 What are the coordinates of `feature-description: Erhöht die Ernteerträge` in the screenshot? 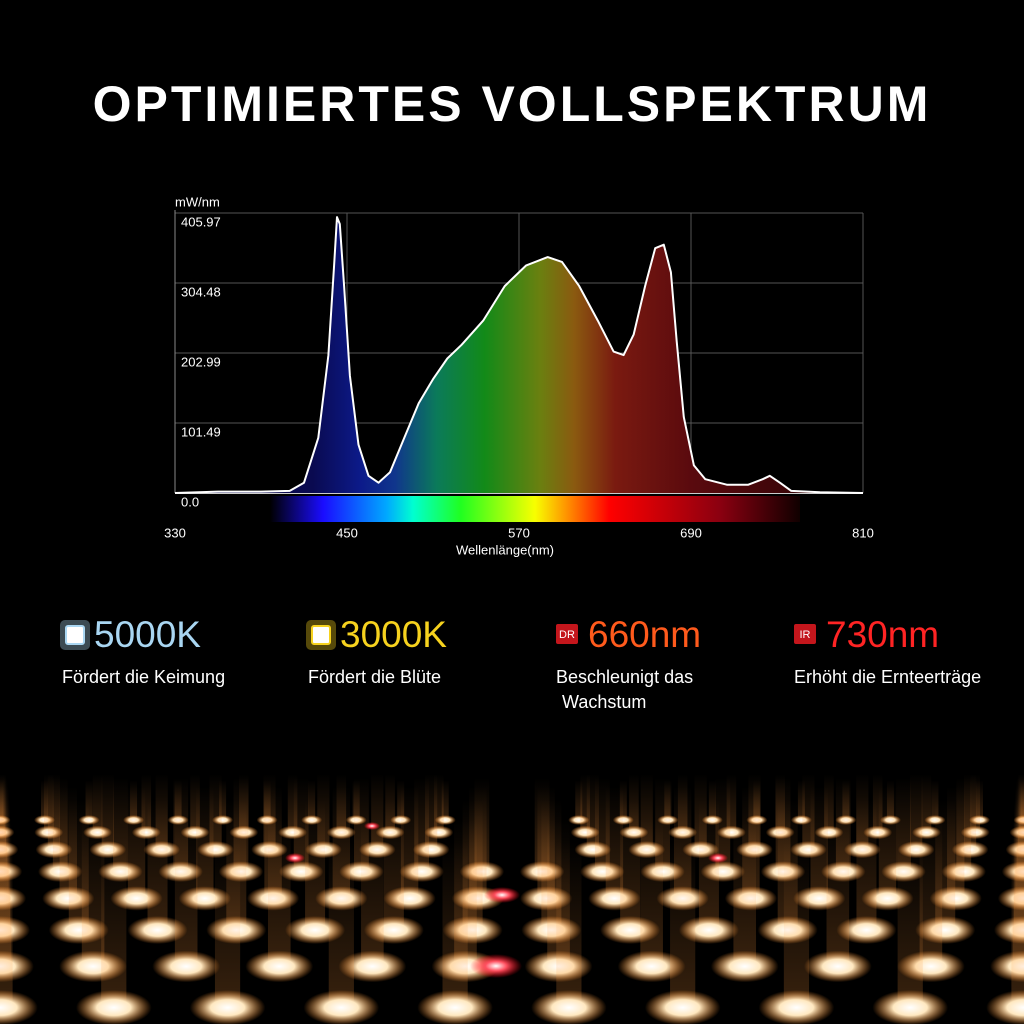 It's located at (887, 677).